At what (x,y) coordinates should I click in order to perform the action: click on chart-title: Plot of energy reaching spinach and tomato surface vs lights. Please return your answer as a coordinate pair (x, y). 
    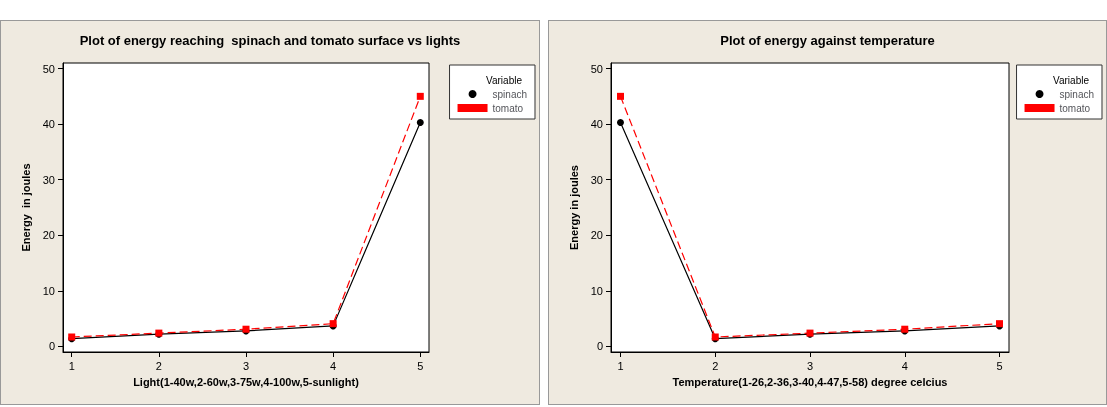
    Looking at the image, I should click on (270, 40).